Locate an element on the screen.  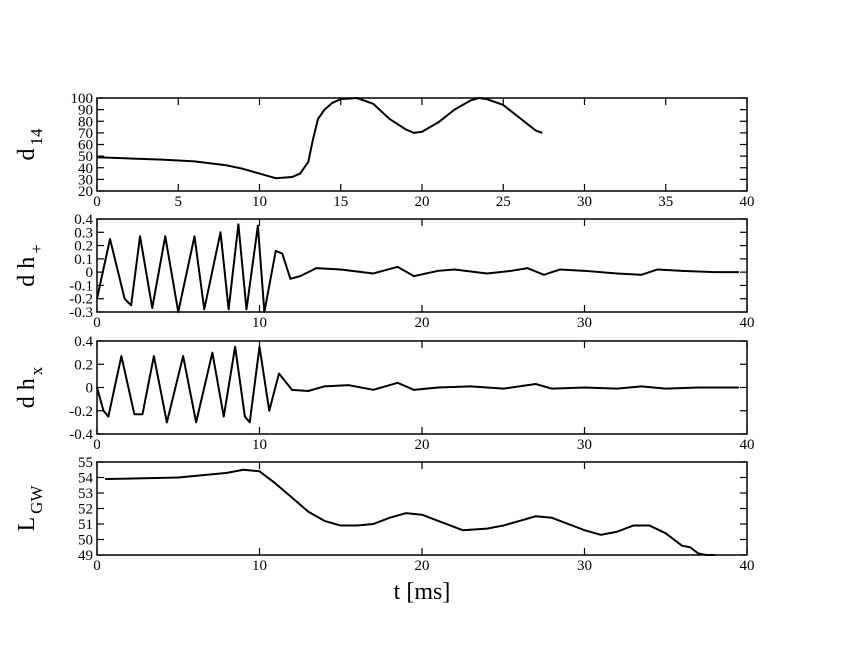
y-tick-label: 70 is located at coordinates (85, 134).